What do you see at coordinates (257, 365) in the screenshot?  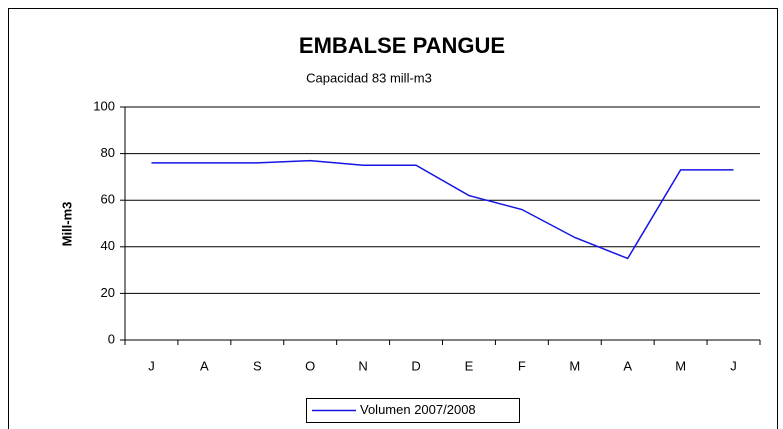 I see `x-tick-label: S` at bounding box center [257, 365].